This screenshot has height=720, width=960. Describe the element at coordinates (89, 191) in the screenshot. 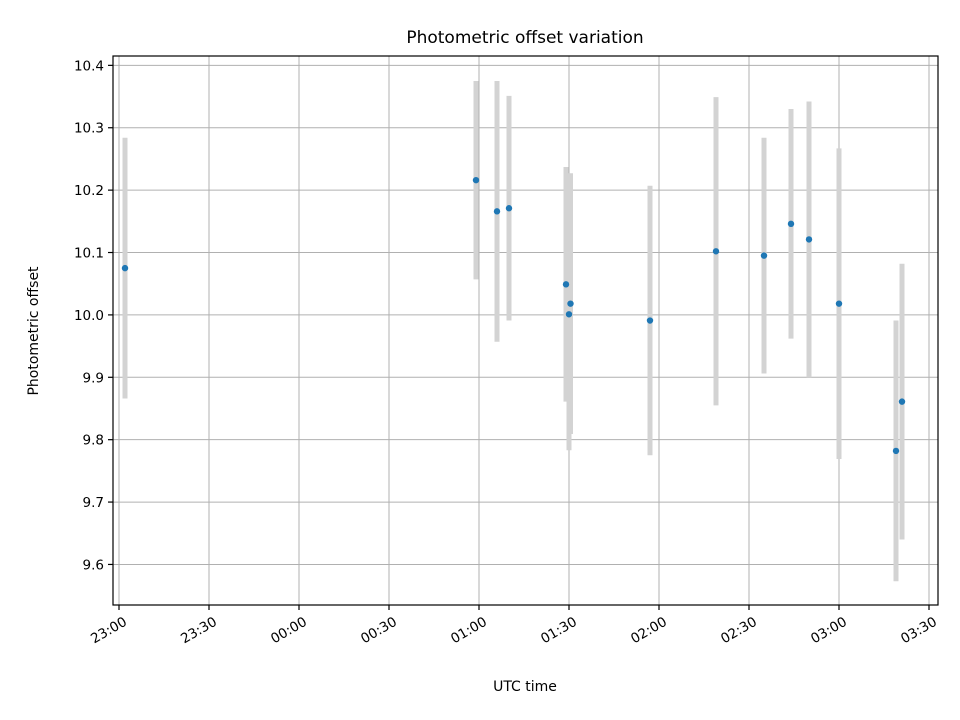

I see `y-tick-label: 10.2` at that location.